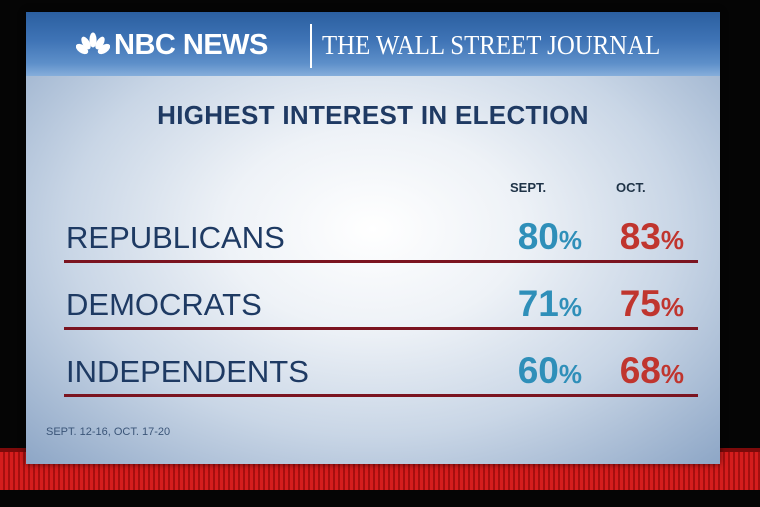 Image resolution: width=760 pixels, height=507 pixels. I want to click on survey-dates-footnote: SEPT. 12-16, OCT. 17-20, so click(108, 432).